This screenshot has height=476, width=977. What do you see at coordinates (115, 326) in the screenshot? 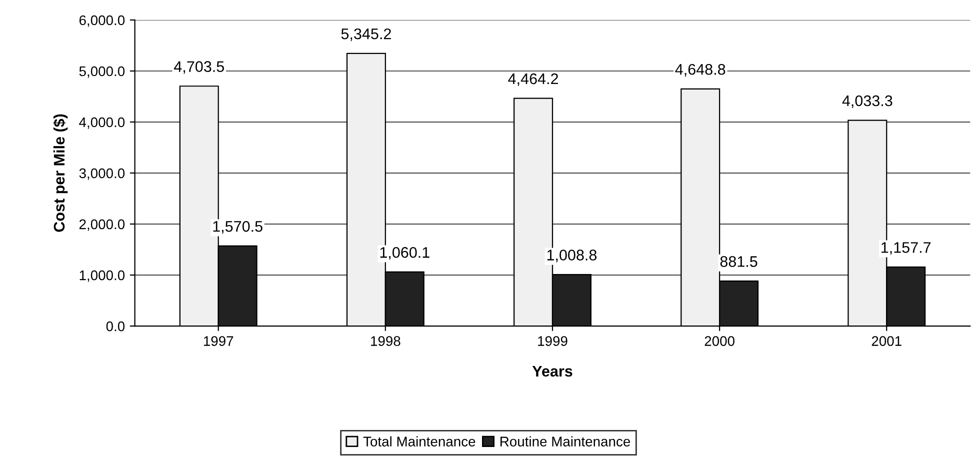
I see `y-tick-label: 0.0` at bounding box center [115, 326].